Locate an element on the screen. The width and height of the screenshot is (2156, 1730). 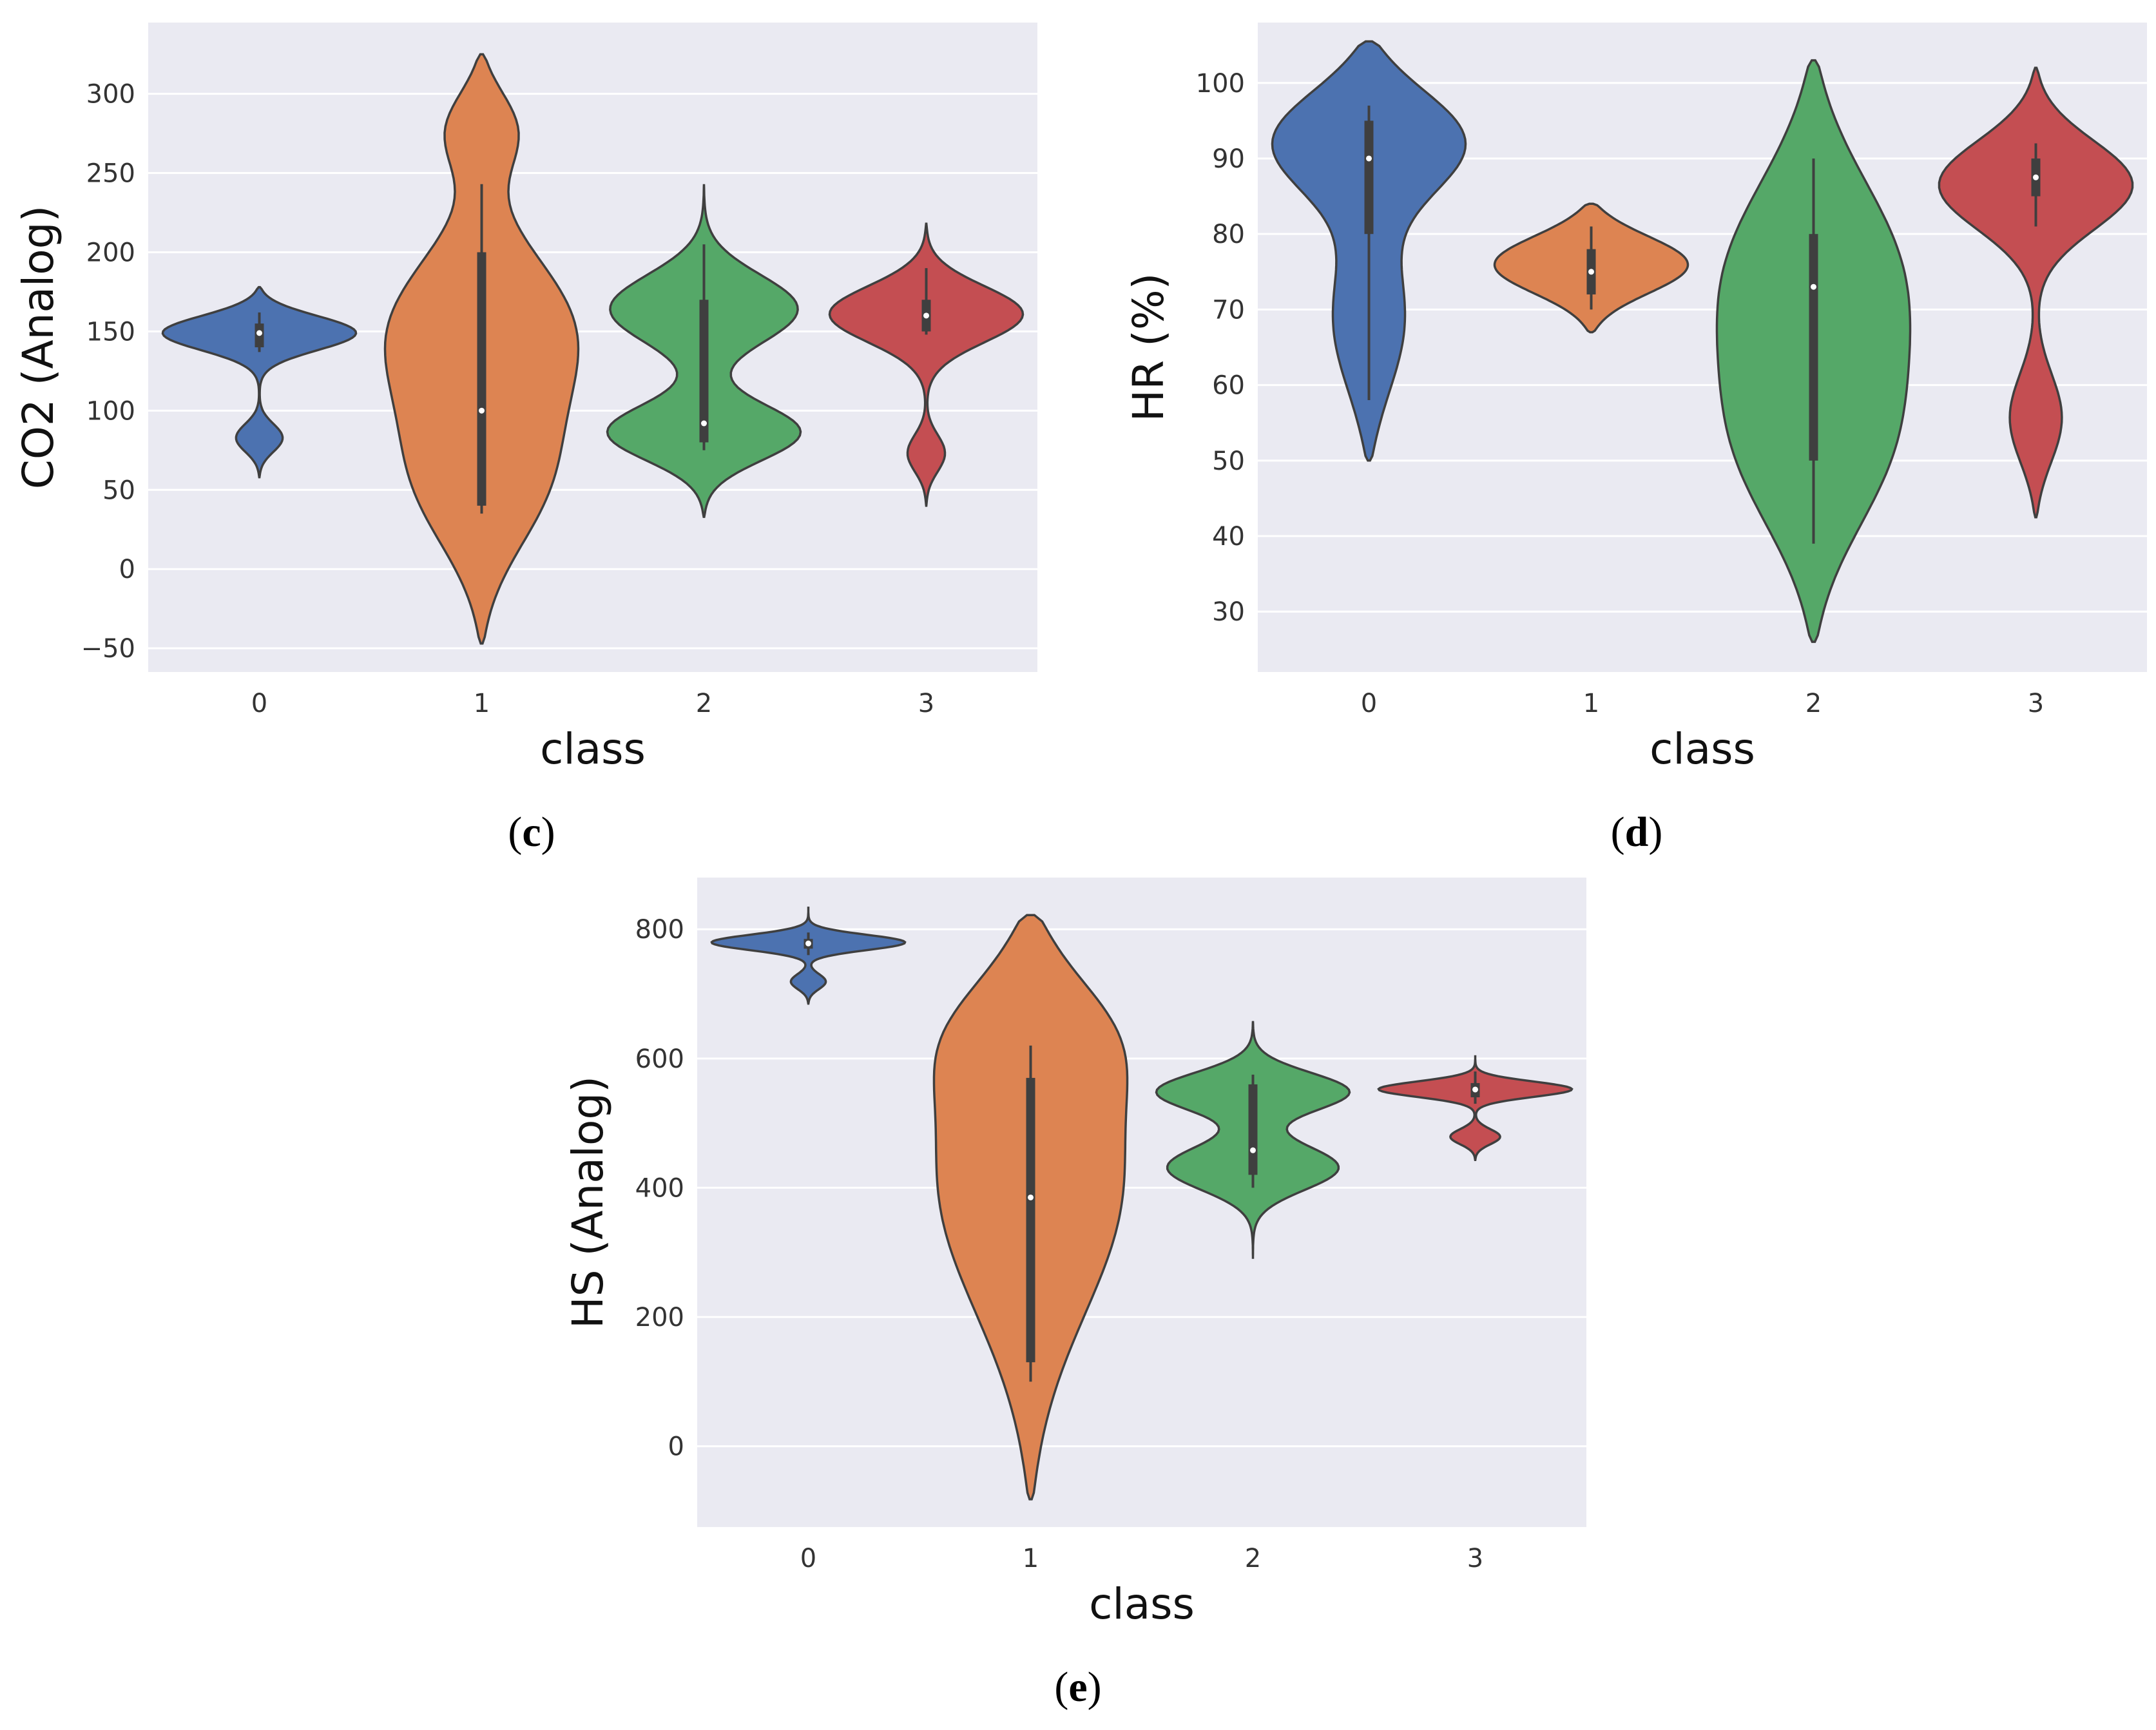
caption-letter-d: d is located at coordinates (1637, 832).